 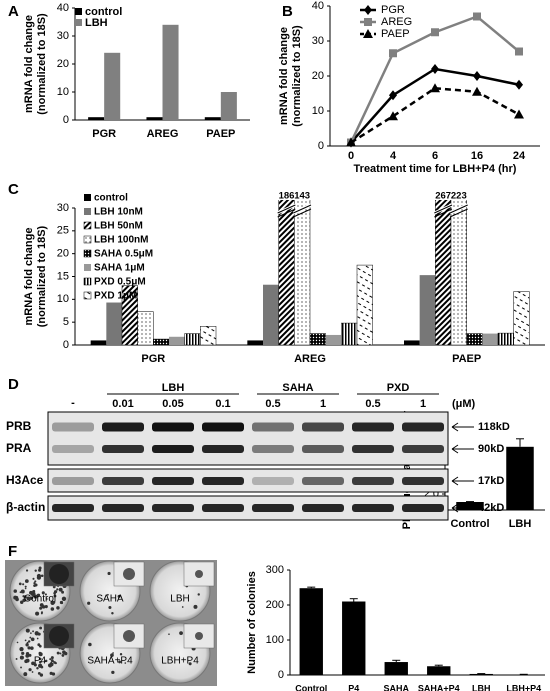 I want to click on y-tick-label: 300, so click(x=275, y=570).